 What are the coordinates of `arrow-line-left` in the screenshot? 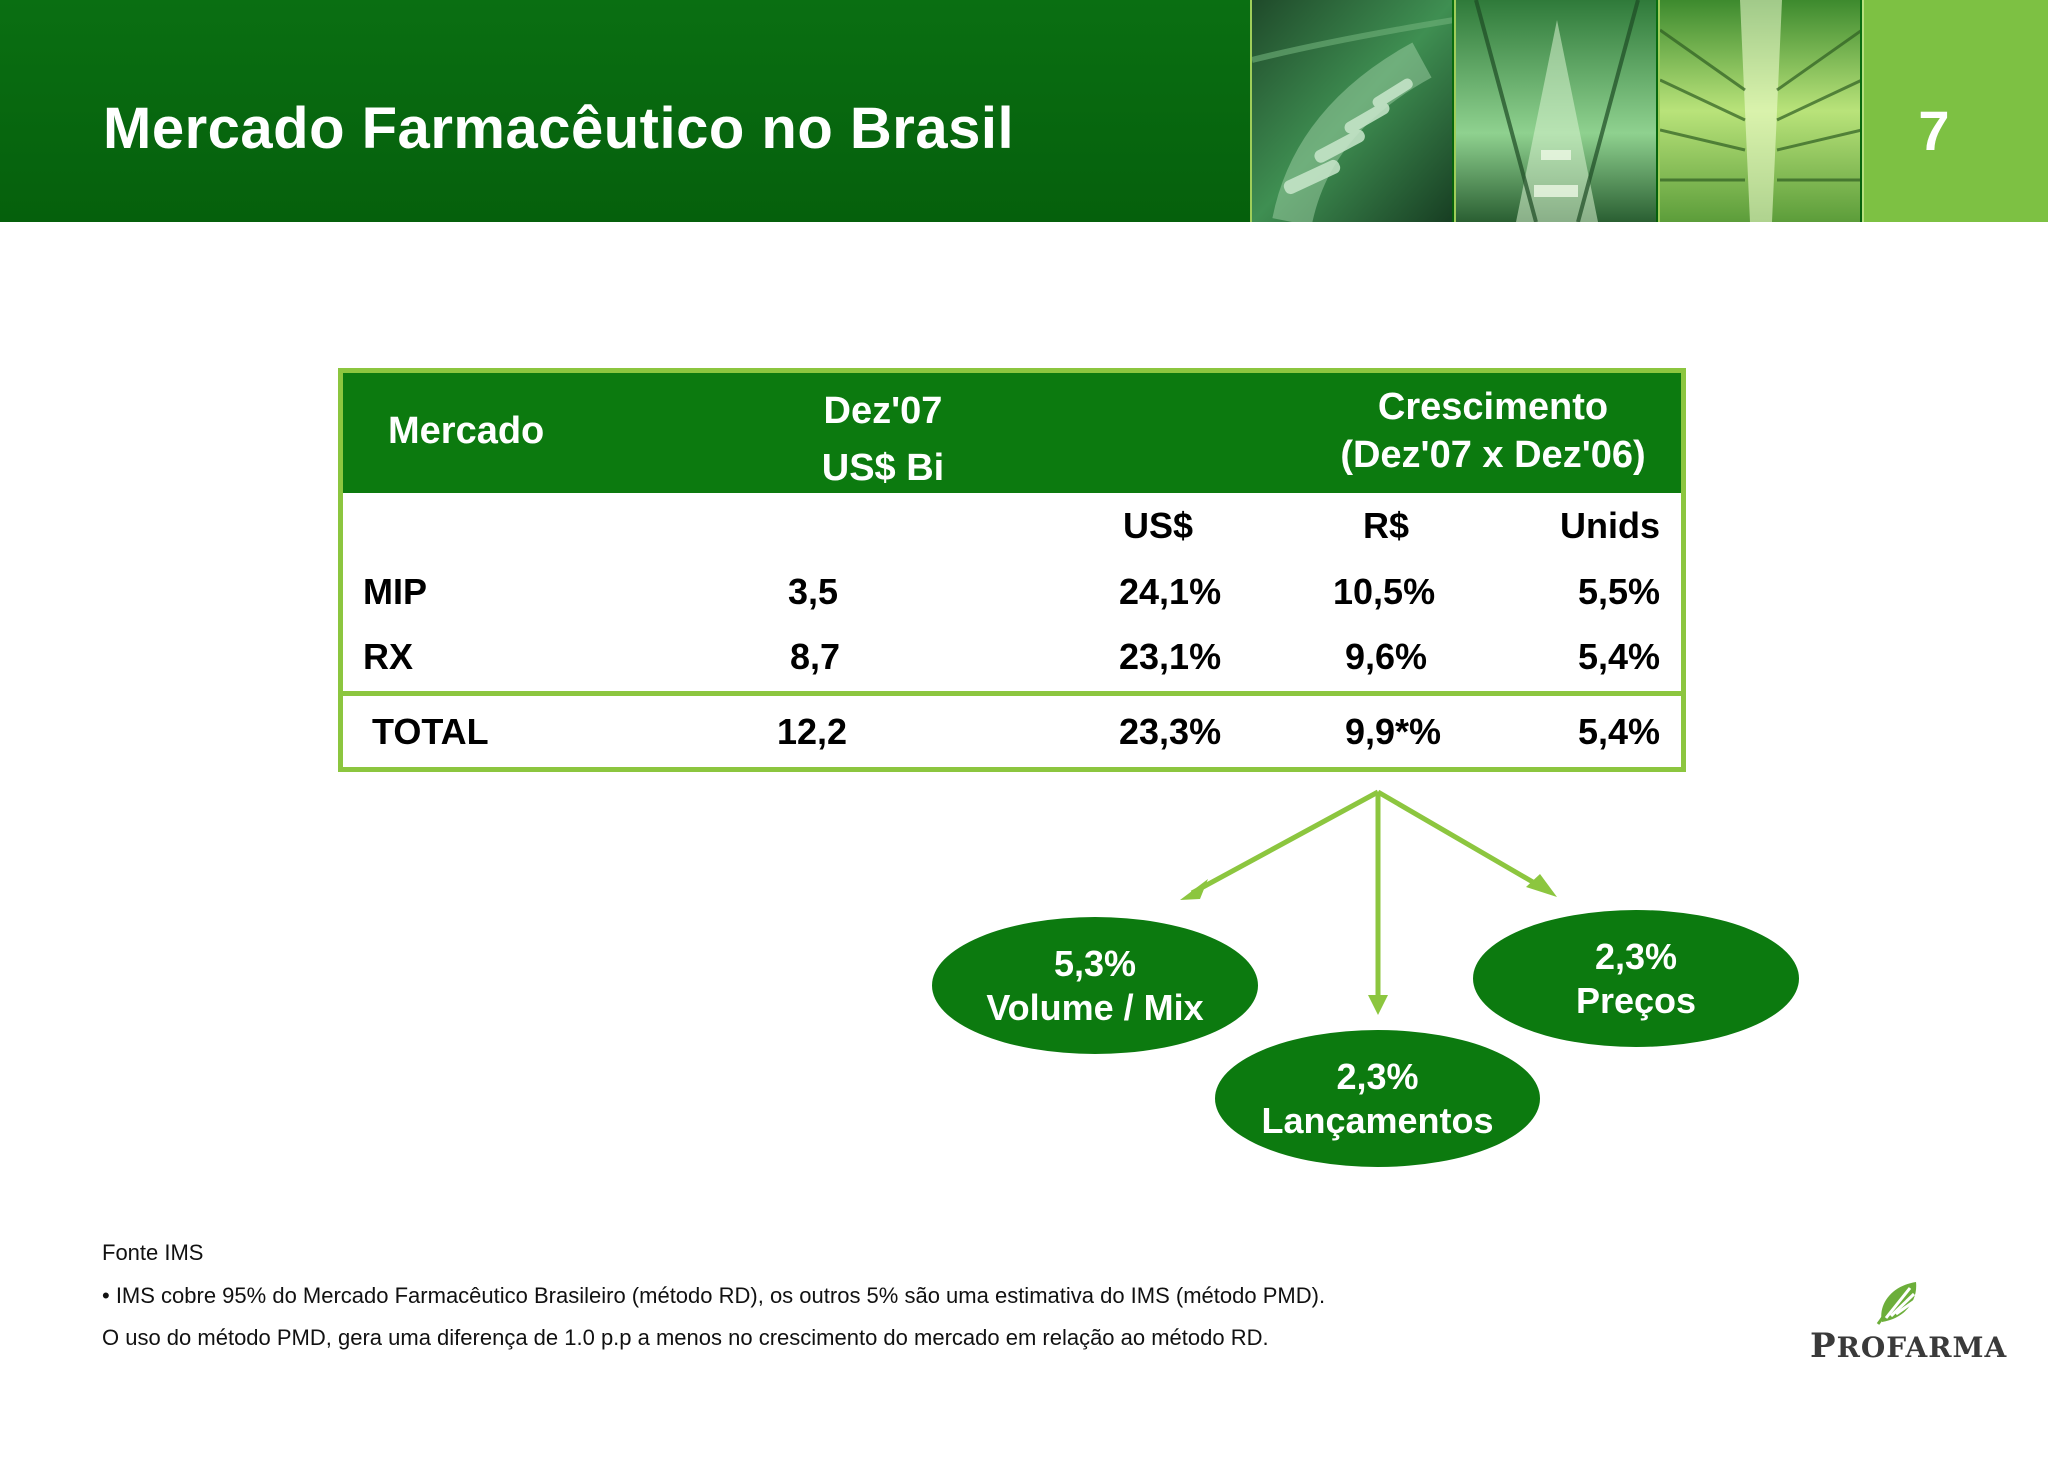 It's located at (1285, 842).